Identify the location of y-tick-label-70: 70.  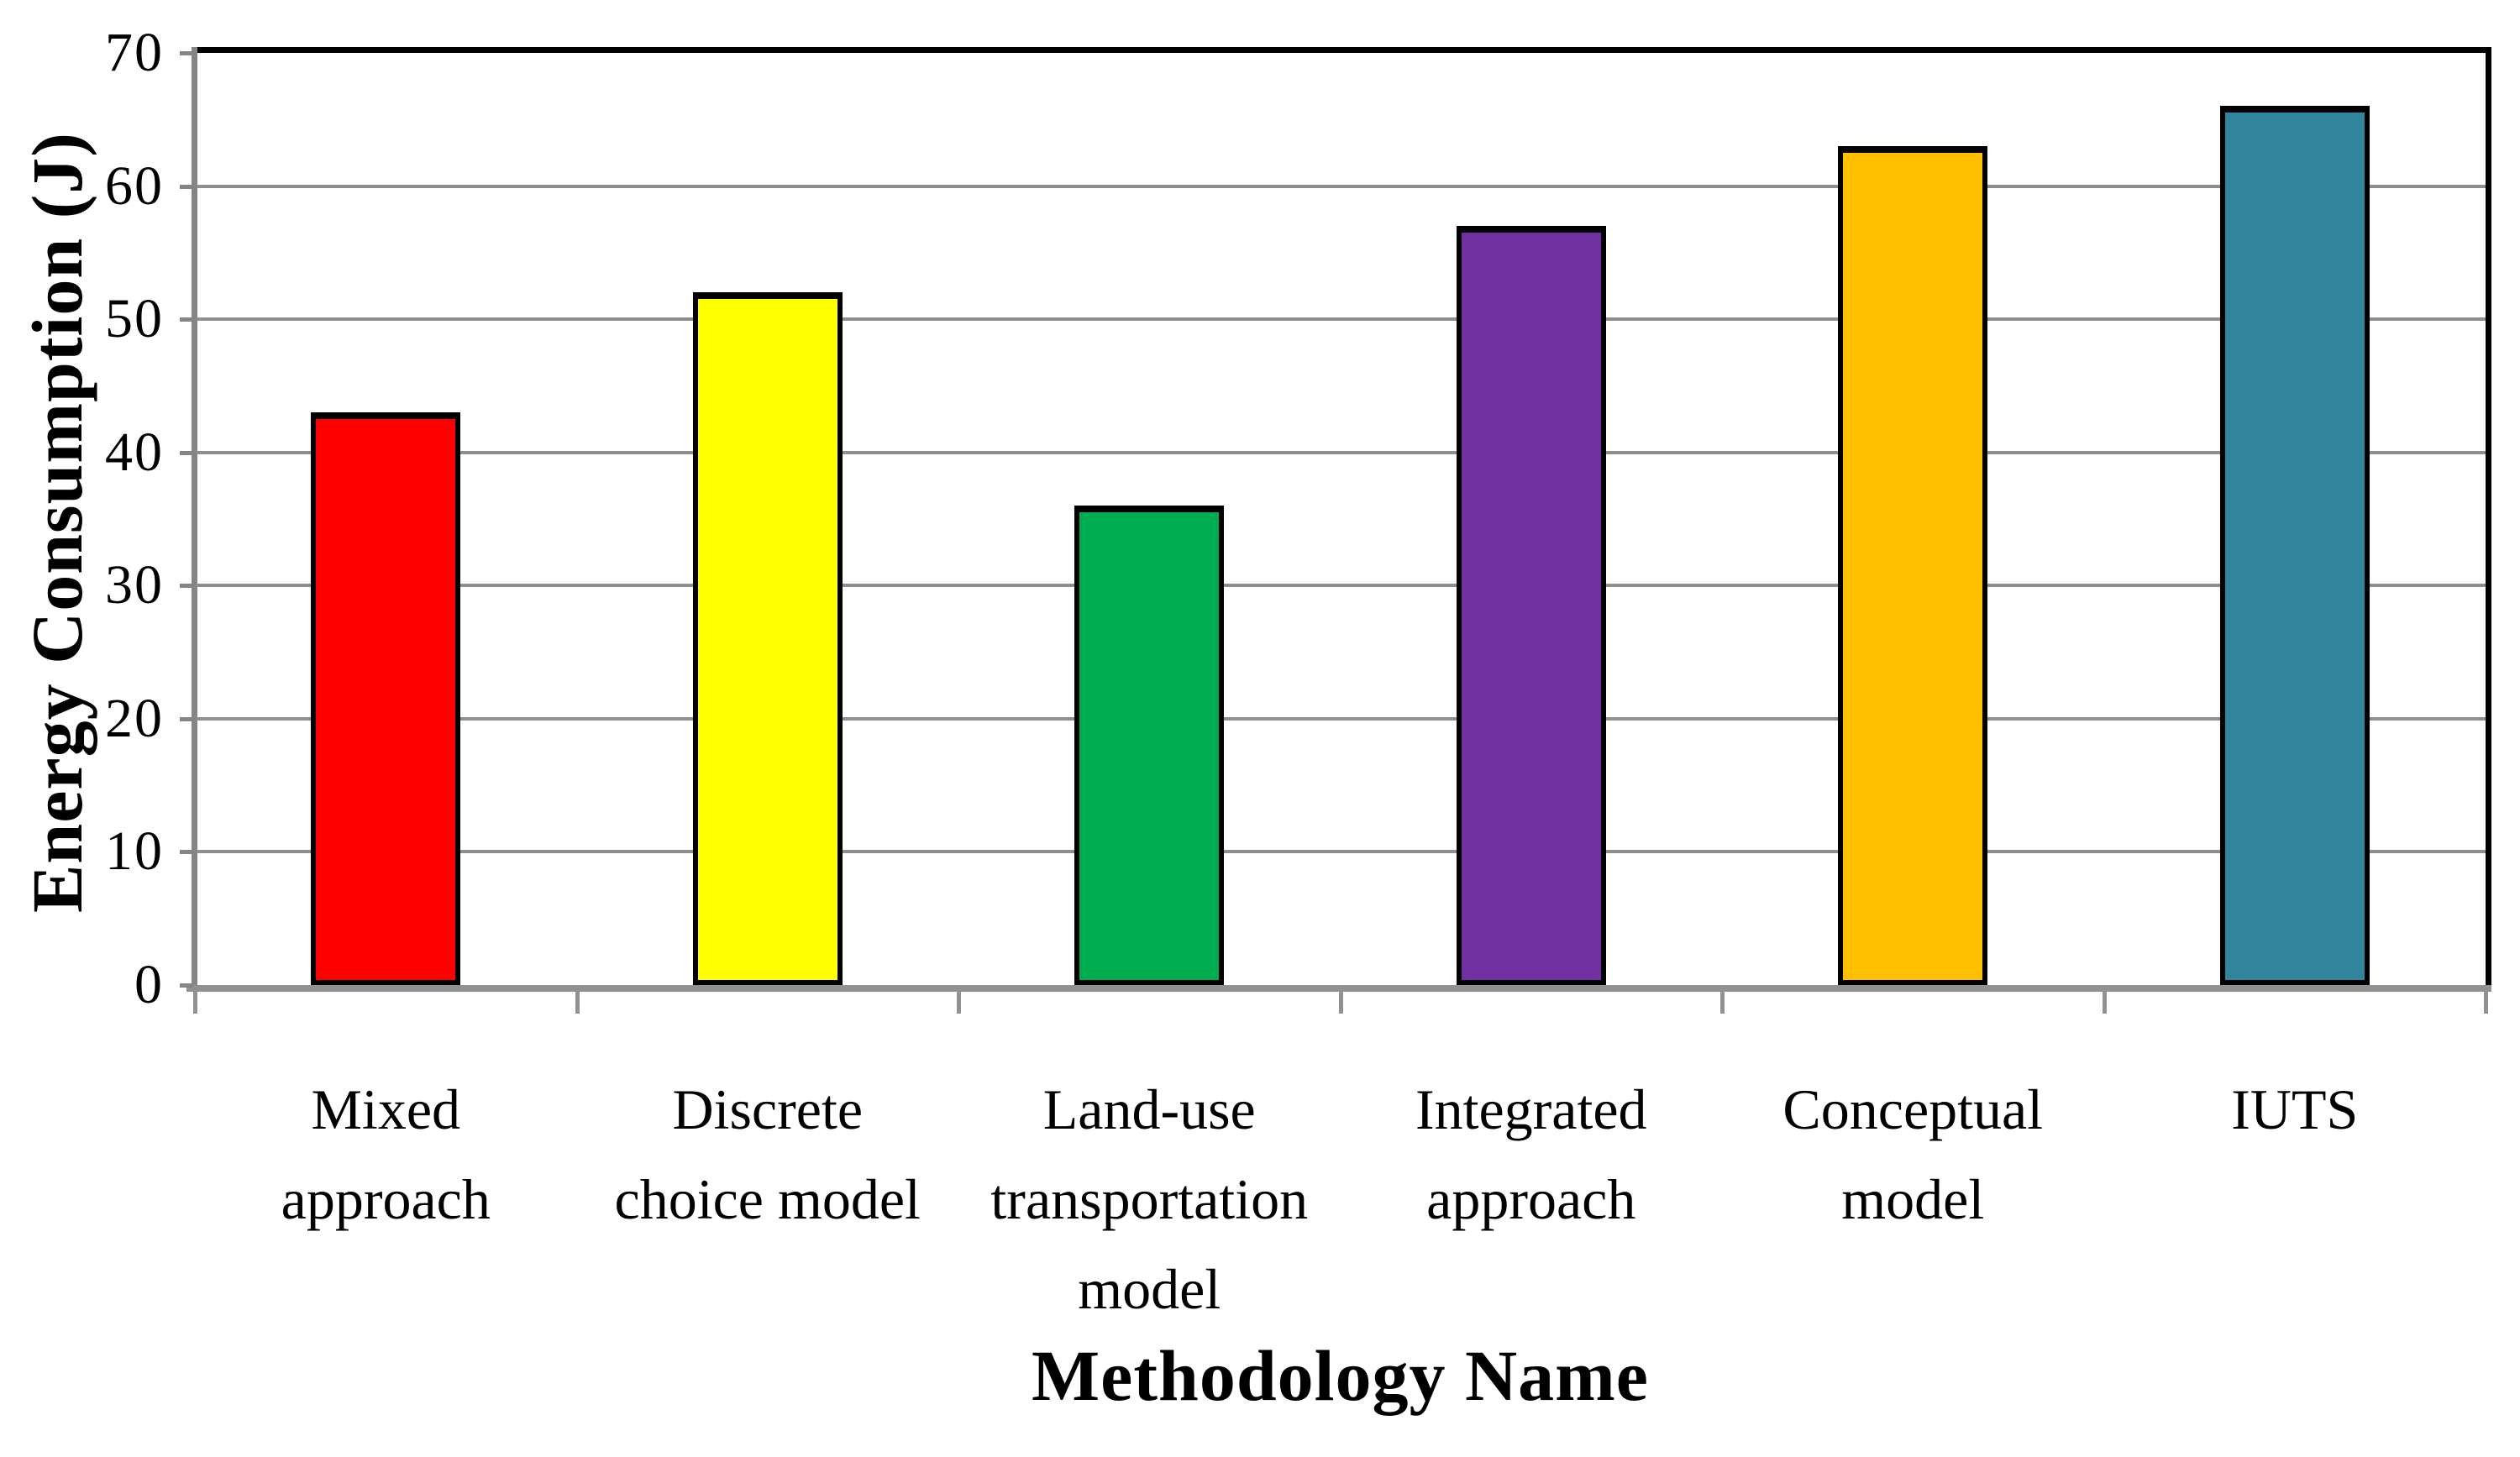
(134, 52).